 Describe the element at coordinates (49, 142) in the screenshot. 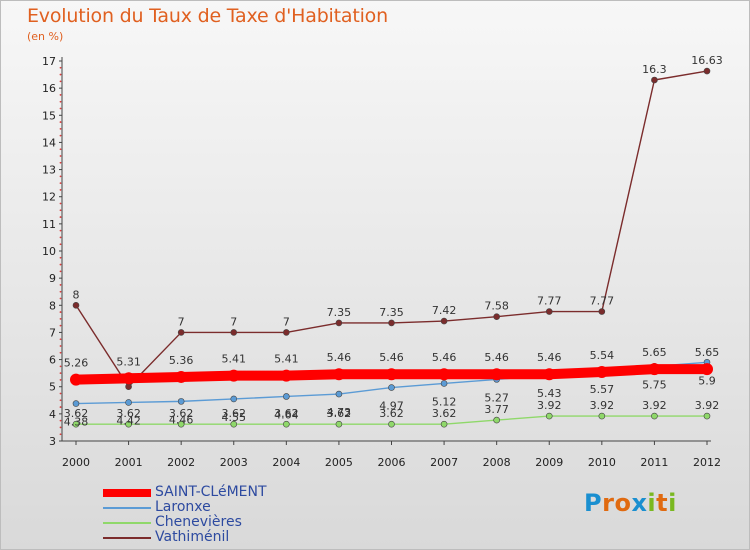

I see `y-tick-label: 14` at that location.